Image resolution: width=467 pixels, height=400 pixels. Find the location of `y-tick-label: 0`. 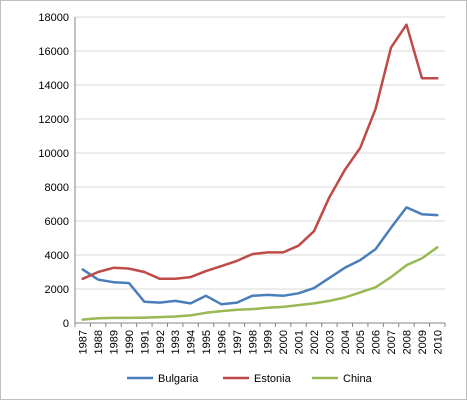

y-tick-label: 0 is located at coordinates (66, 324).